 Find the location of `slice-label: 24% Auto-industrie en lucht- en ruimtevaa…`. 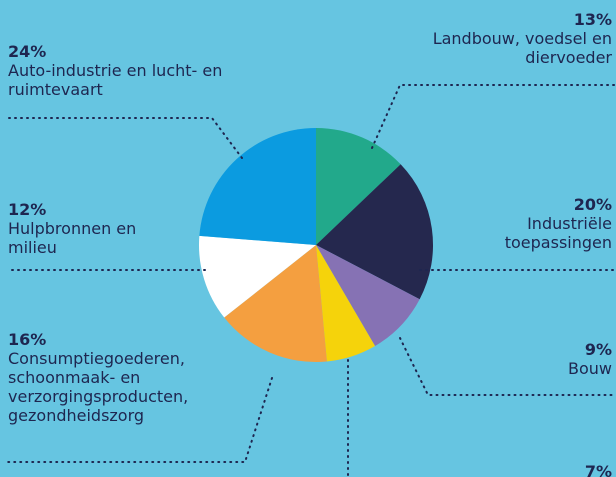

slice-label: 24% Auto-industrie en lucht- en ruimtevaa… is located at coordinates (148, 70).